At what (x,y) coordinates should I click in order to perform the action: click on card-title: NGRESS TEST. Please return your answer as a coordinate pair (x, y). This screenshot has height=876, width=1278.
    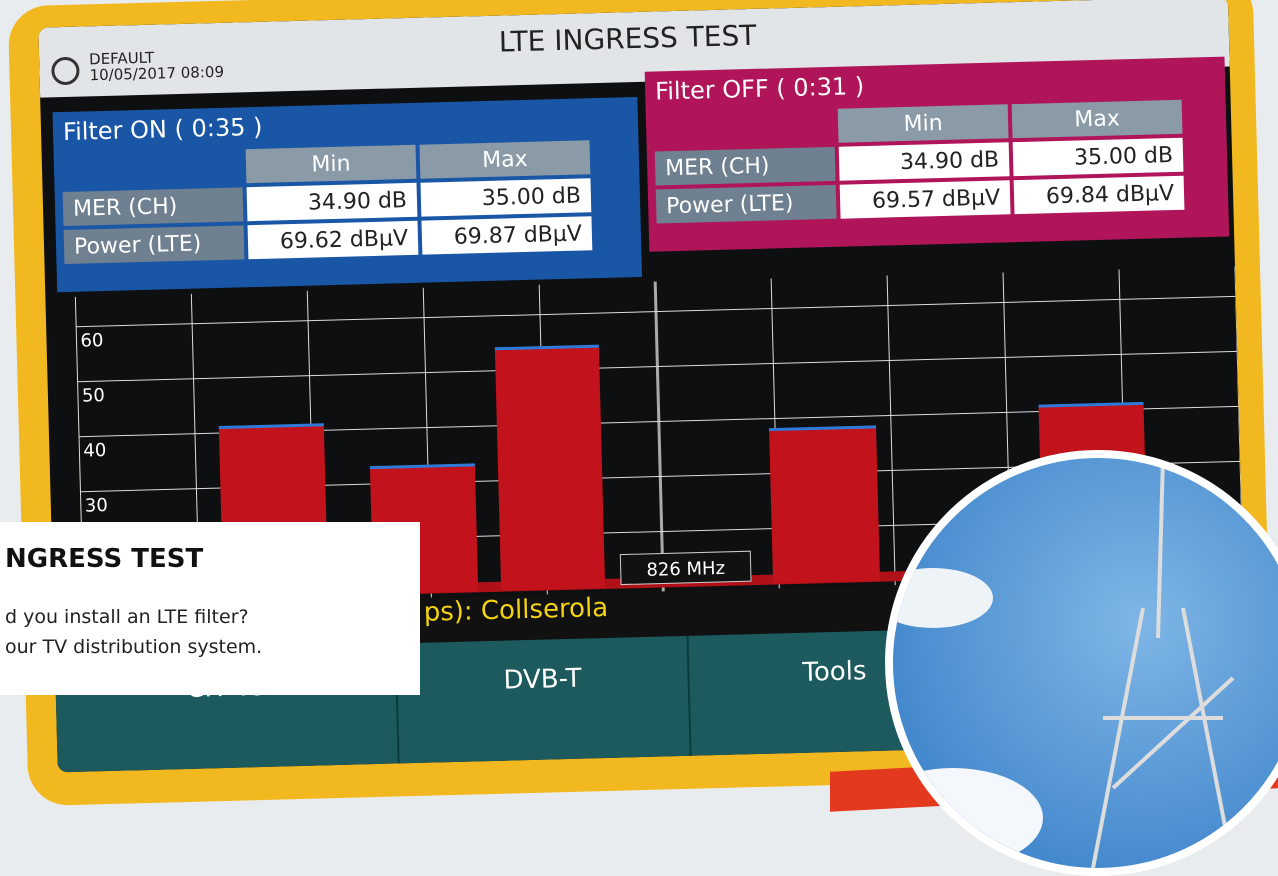
    Looking at the image, I should click on (104, 559).